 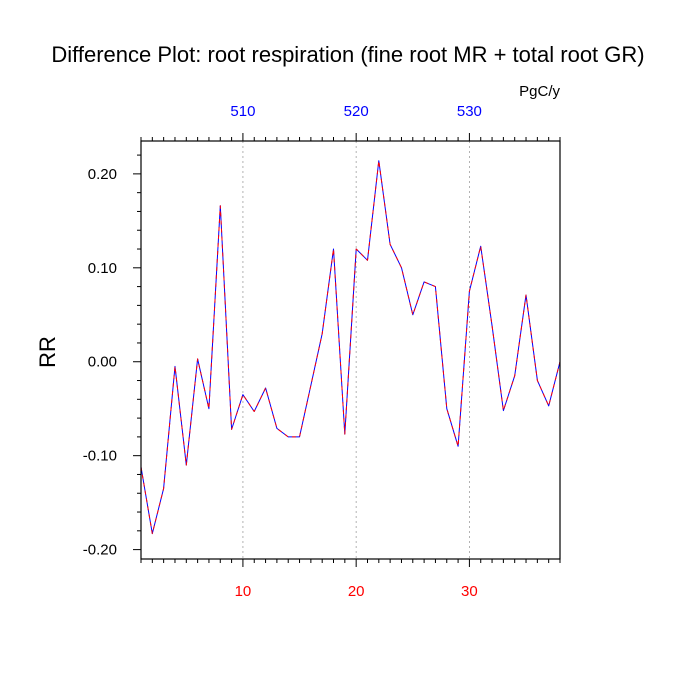 I want to click on units-label: PgC/y, so click(x=539, y=91).